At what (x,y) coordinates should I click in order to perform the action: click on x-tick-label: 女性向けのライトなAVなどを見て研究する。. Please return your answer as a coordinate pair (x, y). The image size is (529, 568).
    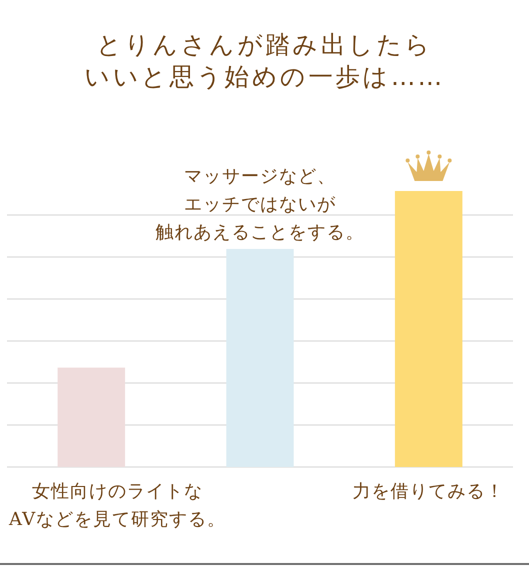
    Looking at the image, I should click on (117, 505).